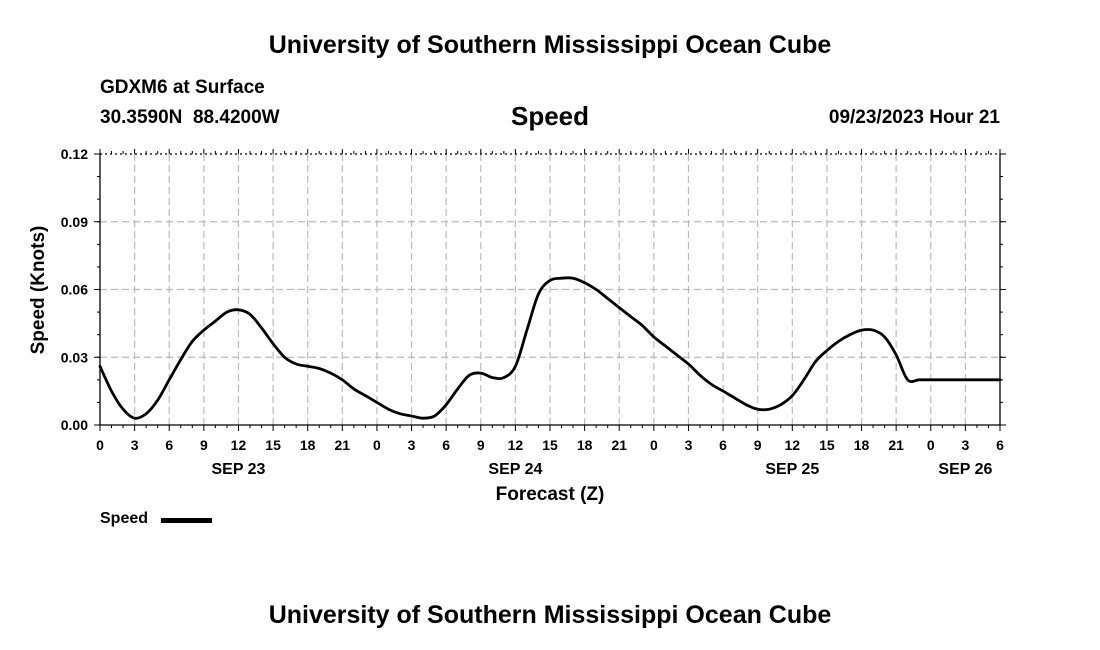 The height and width of the screenshot is (650, 1100). What do you see at coordinates (792, 469) in the screenshot?
I see `date-label: SEP 25` at bounding box center [792, 469].